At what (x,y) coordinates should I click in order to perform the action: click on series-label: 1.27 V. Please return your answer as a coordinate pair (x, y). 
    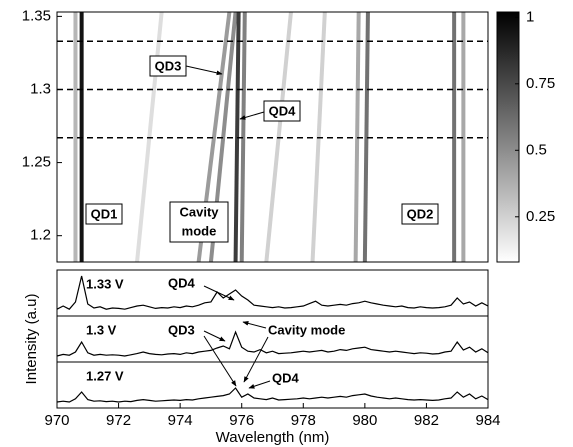
    Looking at the image, I should click on (105, 375).